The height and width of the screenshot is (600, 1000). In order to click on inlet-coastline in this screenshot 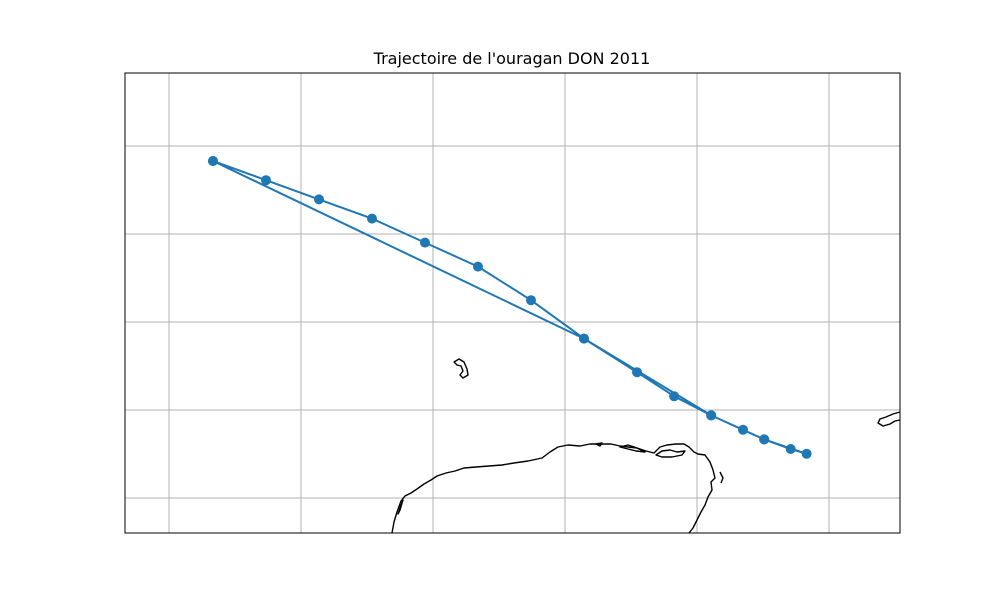, I will do `click(400, 507)`.